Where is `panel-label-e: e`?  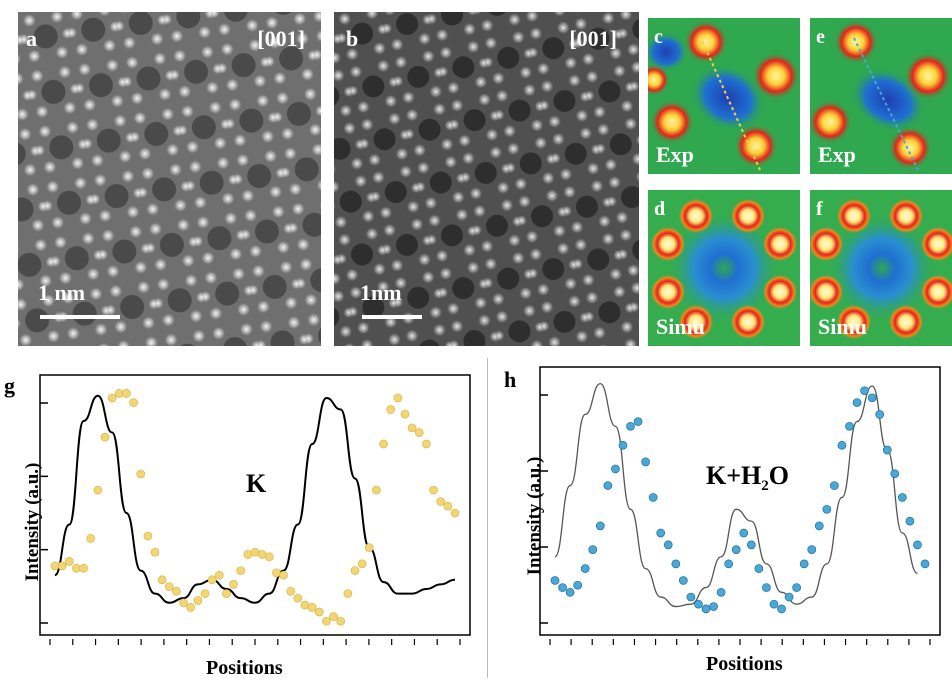
panel-label-e: e is located at coordinates (820, 37).